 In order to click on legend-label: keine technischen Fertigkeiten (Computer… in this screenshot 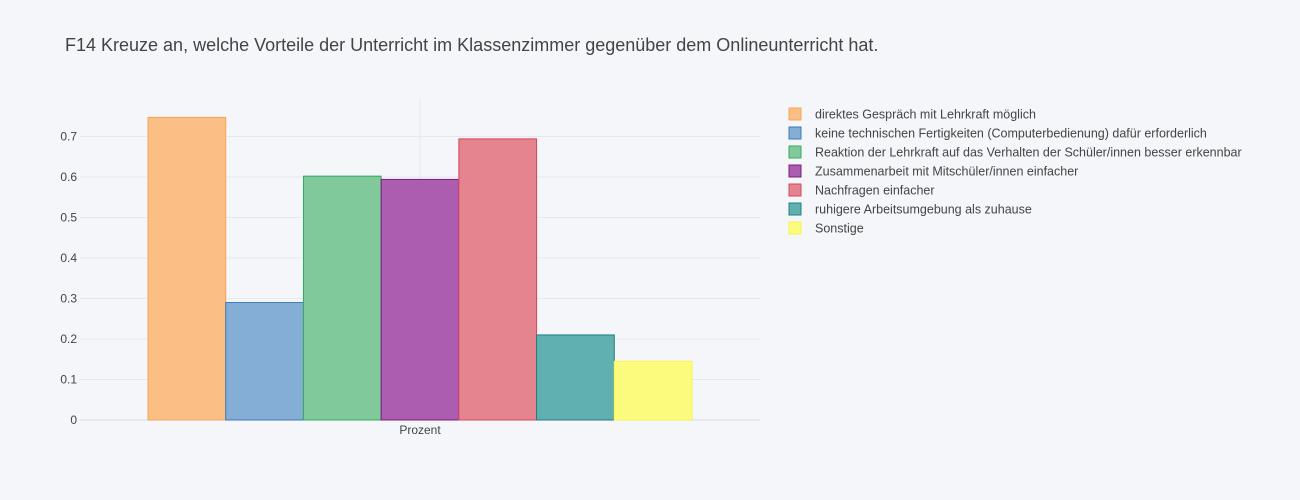, I will do `click(1011, 134)`.